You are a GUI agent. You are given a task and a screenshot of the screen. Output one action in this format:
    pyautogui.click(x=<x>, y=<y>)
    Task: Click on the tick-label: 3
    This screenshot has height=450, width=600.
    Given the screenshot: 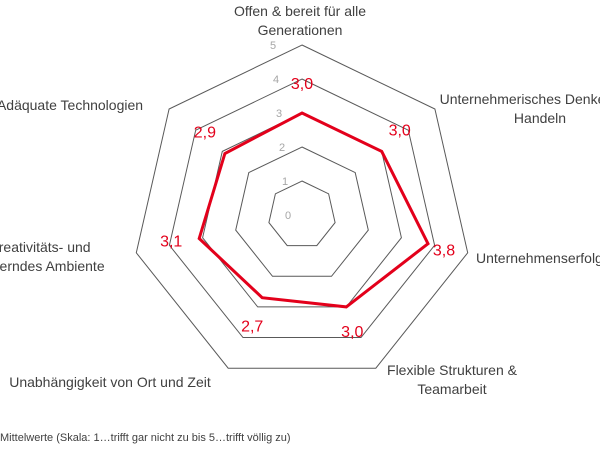 What is the action you would take?
    pyautogui.click(x=279, y=114)
    